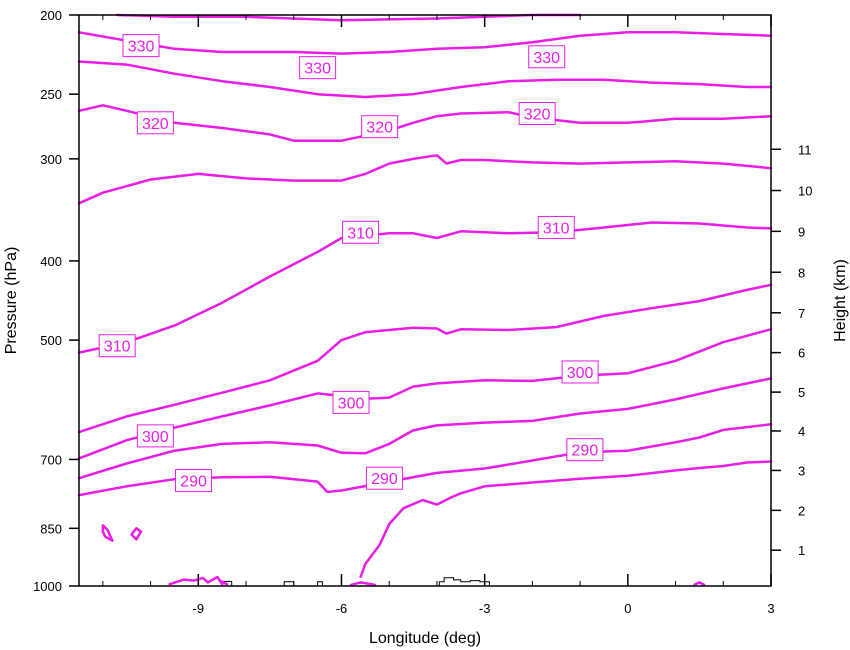  What do you see at coordinates (51, 94) in the screenshot?
I see `y-tick-label-left: 250` at bounding box center [51, 94].